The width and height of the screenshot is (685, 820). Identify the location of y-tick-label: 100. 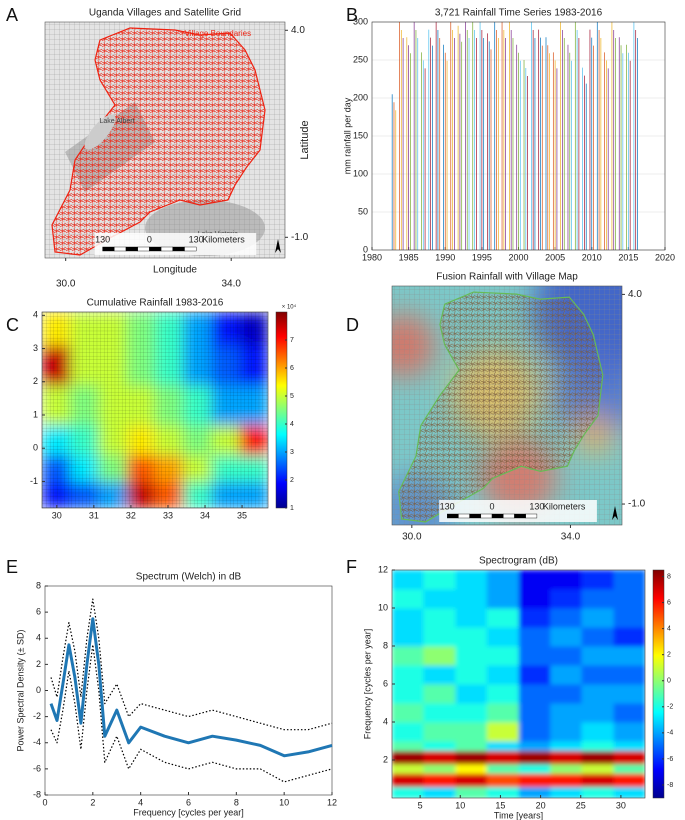
(360, 173).